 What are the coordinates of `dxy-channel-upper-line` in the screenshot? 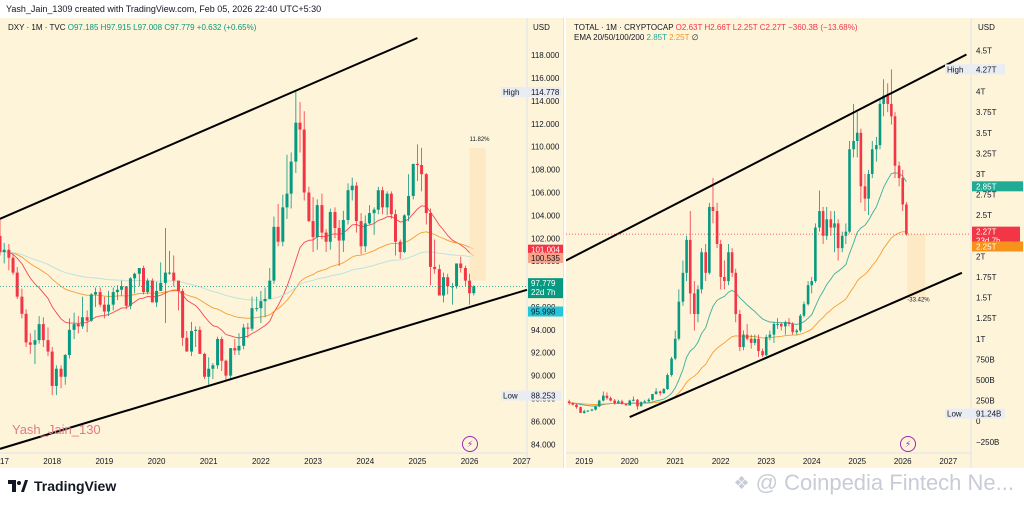 It's located at (209, 128).